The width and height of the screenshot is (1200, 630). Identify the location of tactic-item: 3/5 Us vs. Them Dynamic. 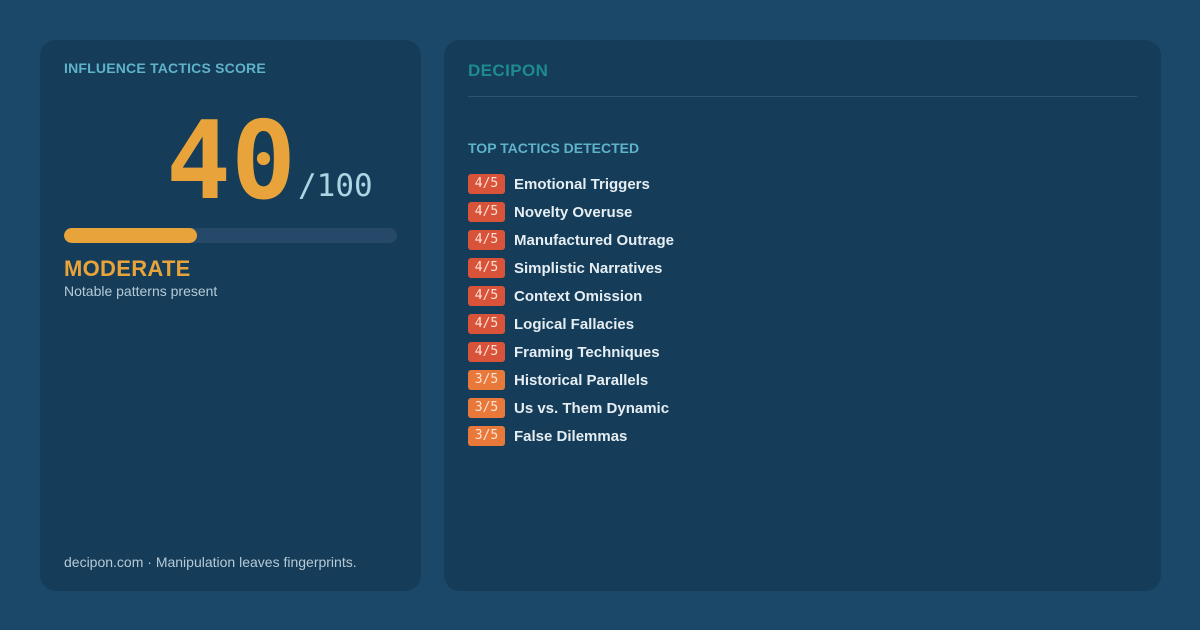
(571, 408).